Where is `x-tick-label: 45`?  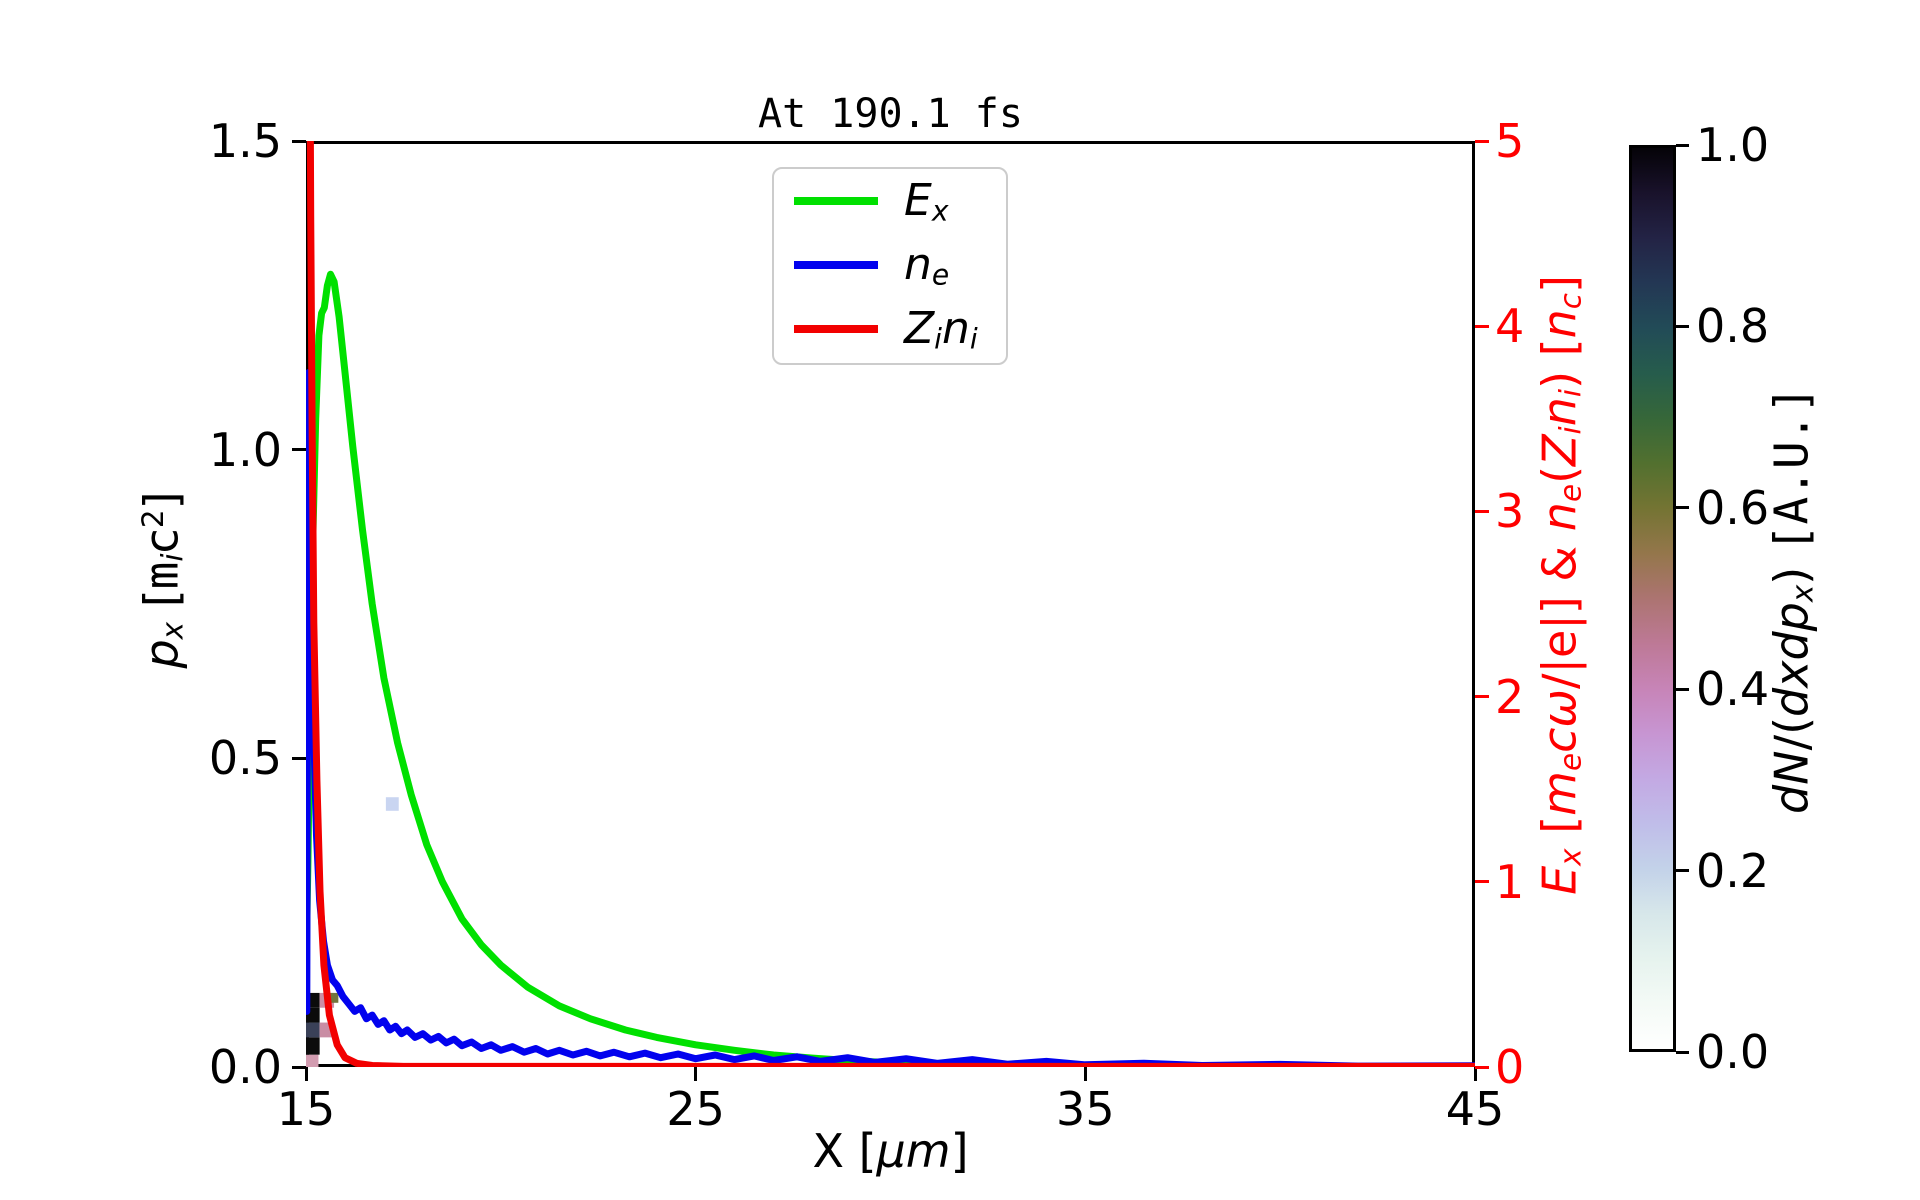 x-tick-label: 45 is located at coordinates (1475, 1109).